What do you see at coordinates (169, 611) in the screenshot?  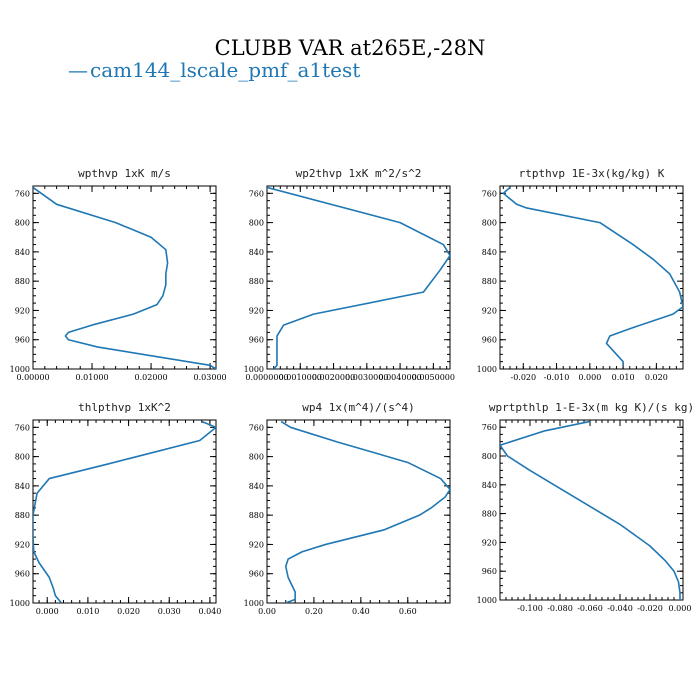 I see `x-tick-label: 0.030` at bounding box center [169, 611].